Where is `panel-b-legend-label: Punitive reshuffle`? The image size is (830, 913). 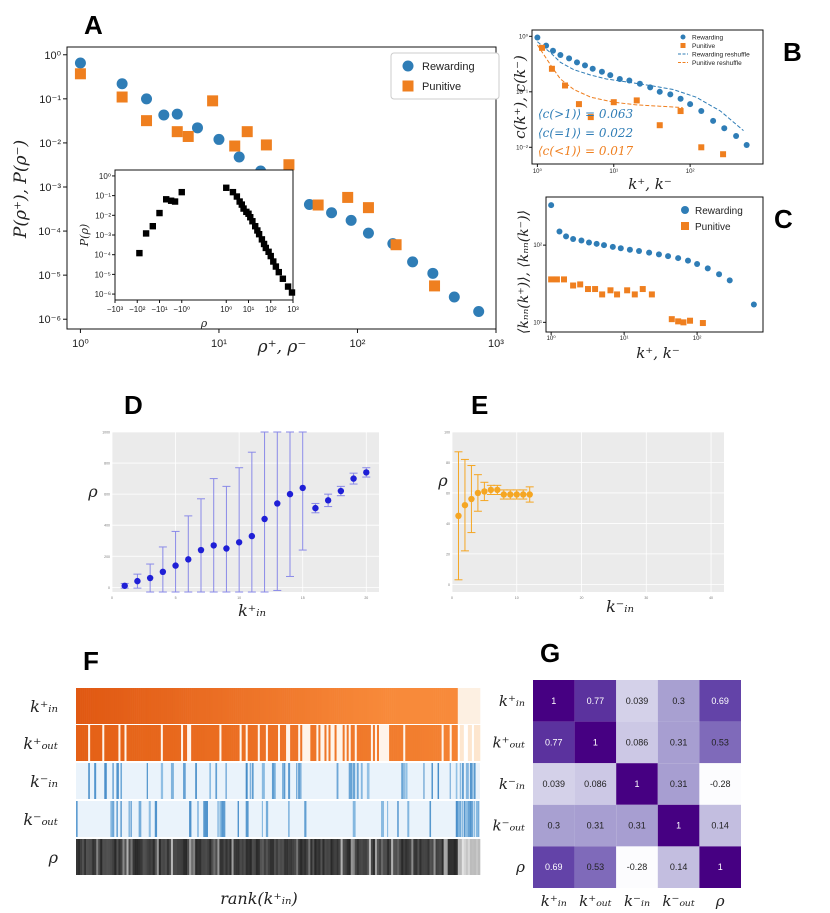 panel-b-legend-label: Punitive reshuffle is located at coordinates (717, 63).